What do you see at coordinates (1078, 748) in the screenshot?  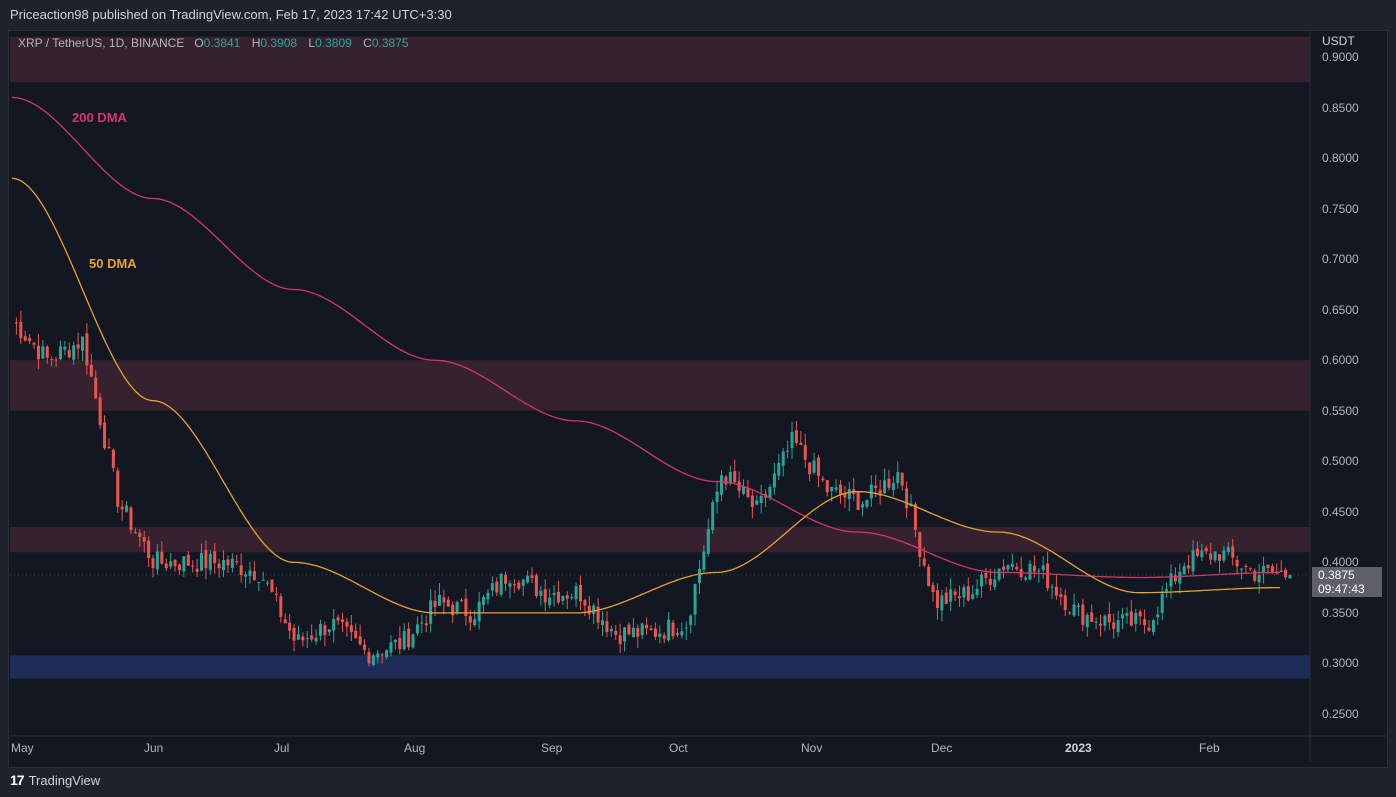 I see `time-tick: 2023` at bounding box center [1078, 748].